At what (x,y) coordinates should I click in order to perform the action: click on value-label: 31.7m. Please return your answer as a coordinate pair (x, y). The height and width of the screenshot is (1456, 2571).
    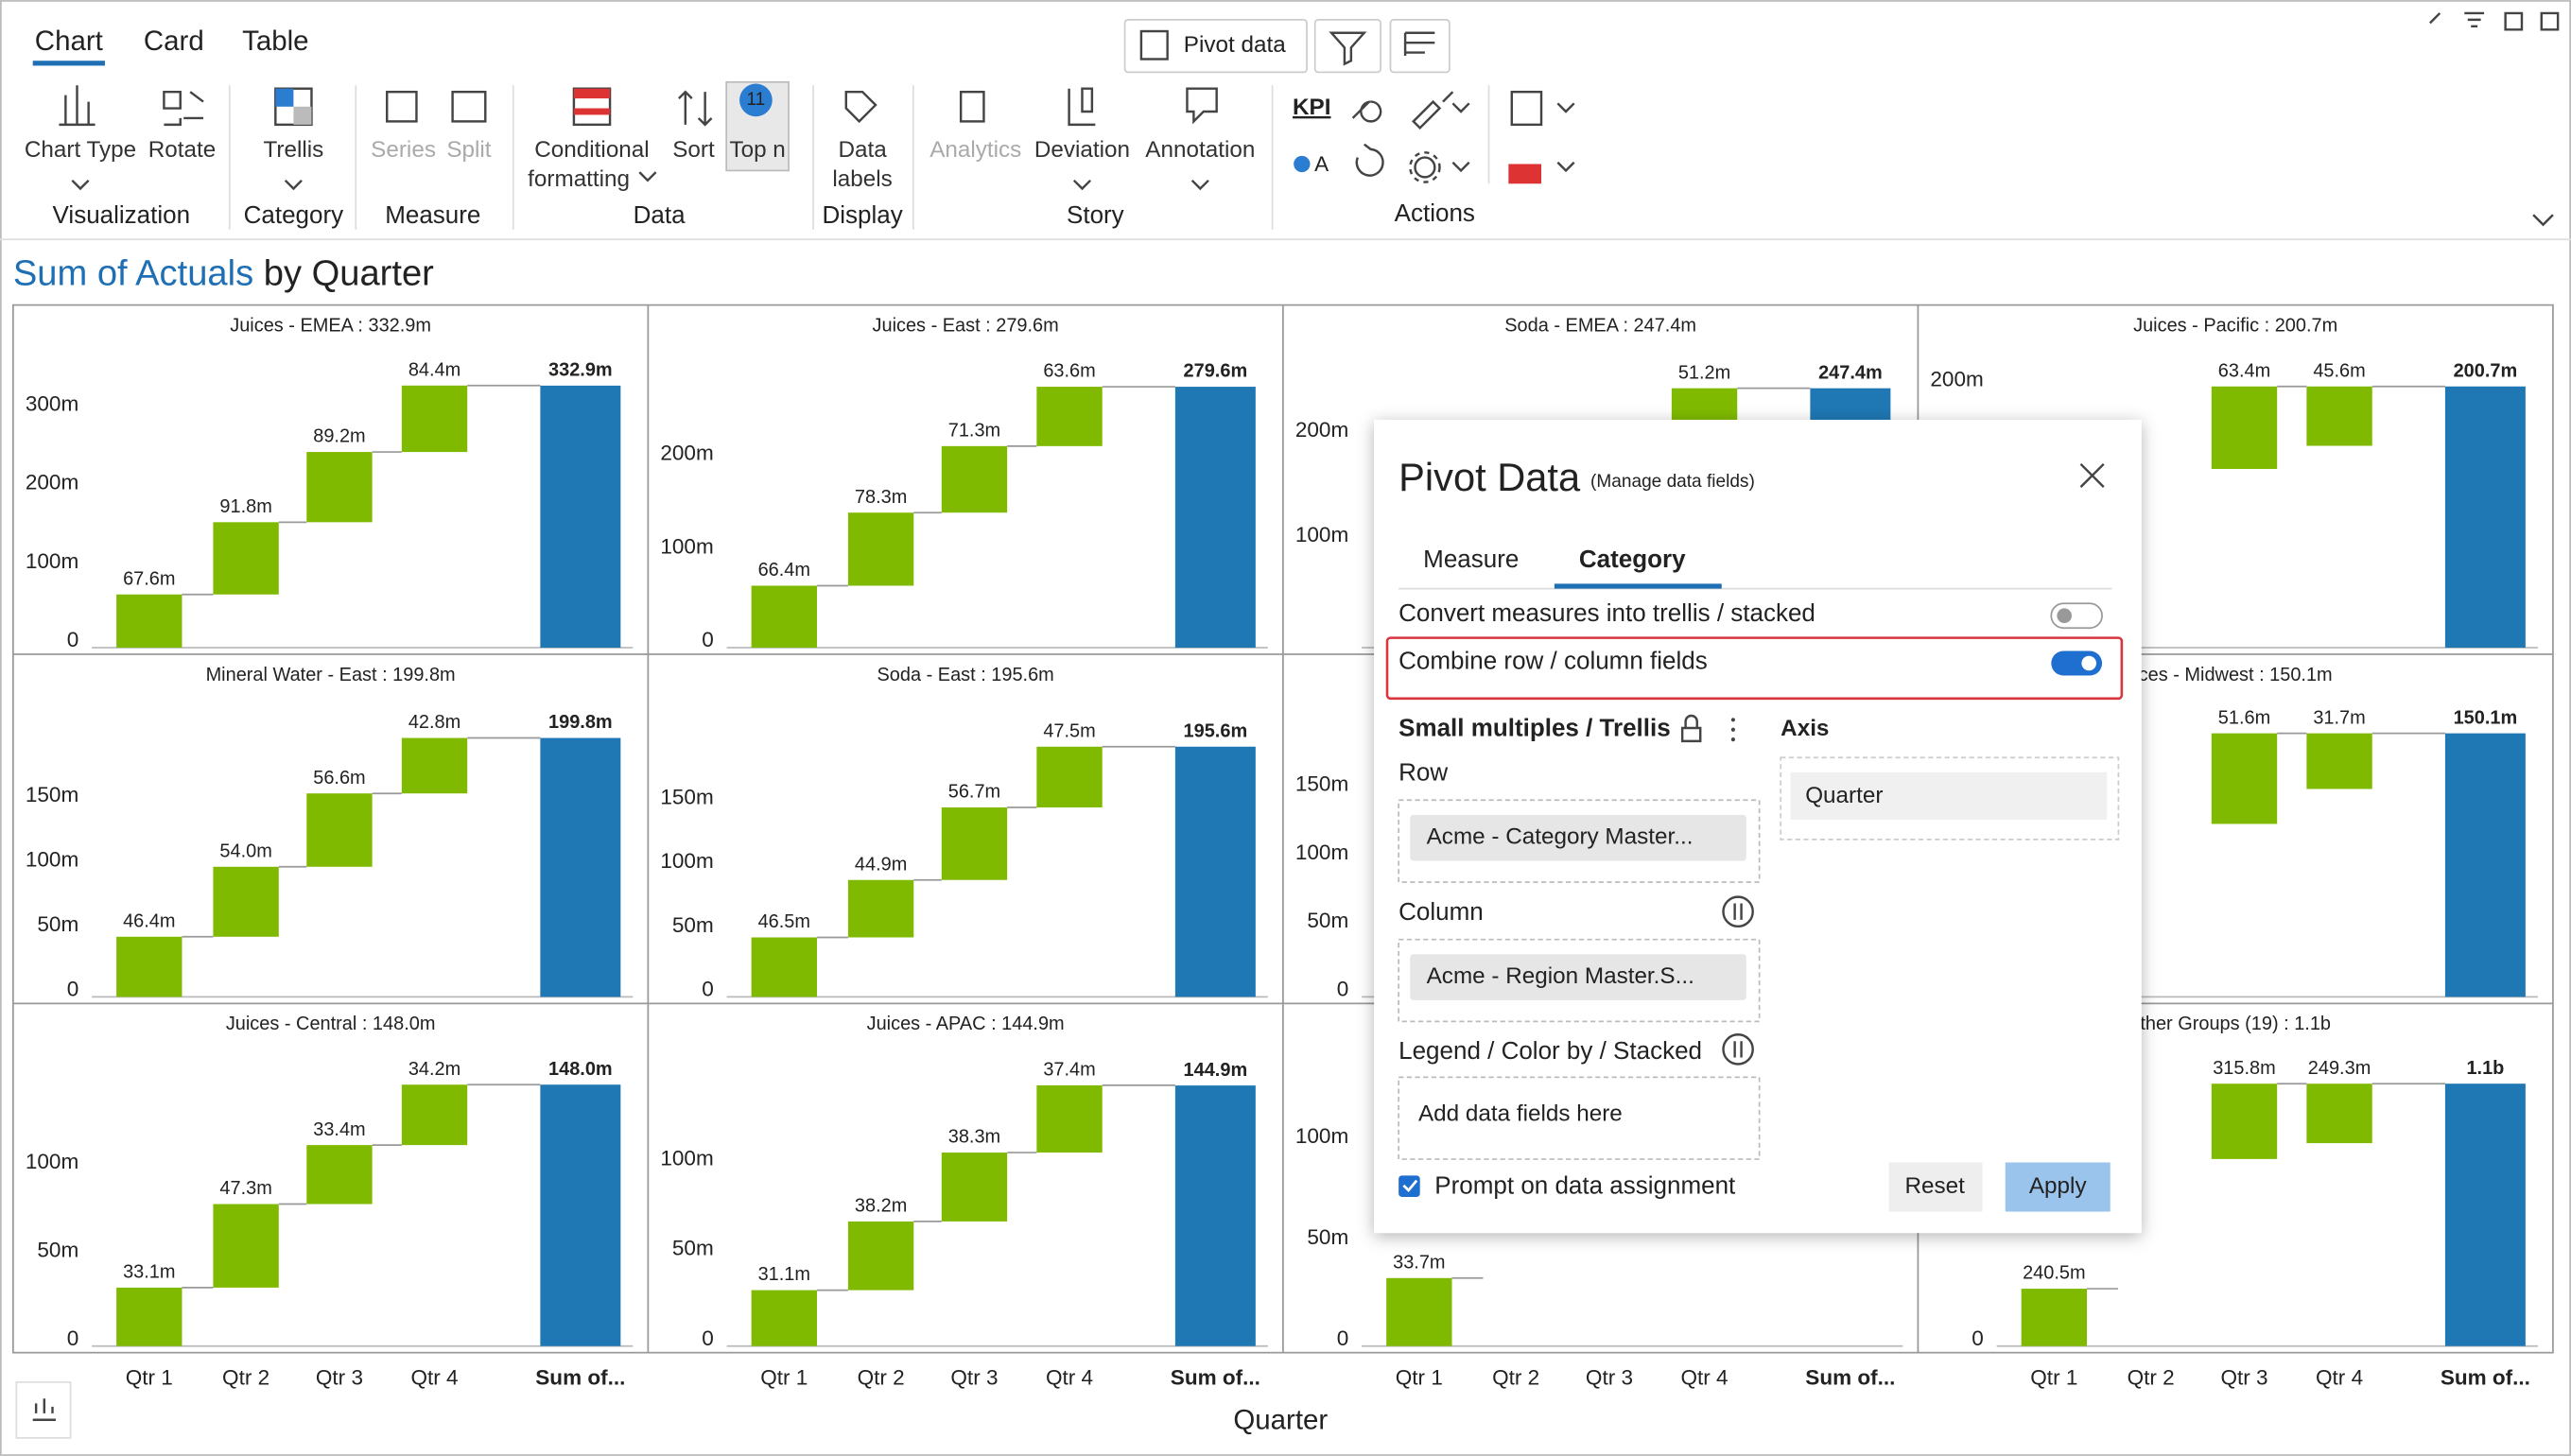
    Looking at the image, I should click on (2339, 717).